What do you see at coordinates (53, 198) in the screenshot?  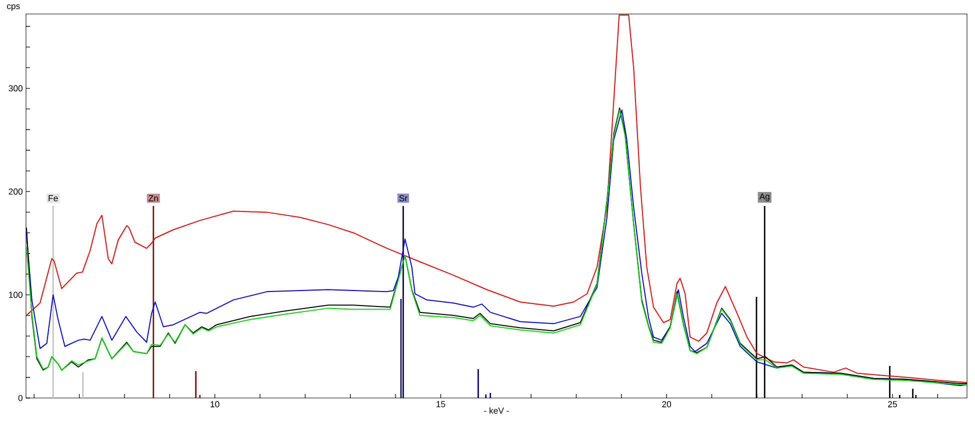 I see `annotation: Fe` at bounding box center [53, 198].